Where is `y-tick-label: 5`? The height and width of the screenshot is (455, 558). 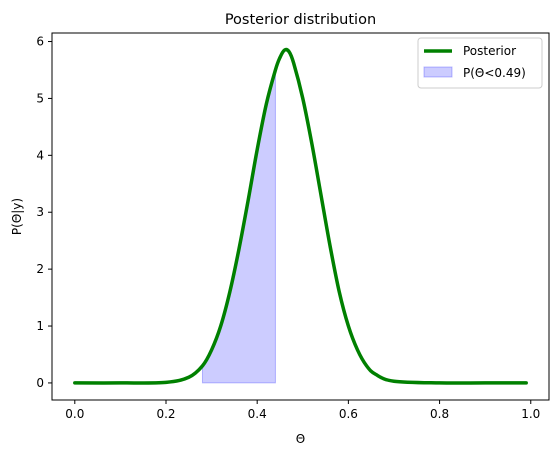
y-tick-label: 5 is located at coordinates (40, 98).